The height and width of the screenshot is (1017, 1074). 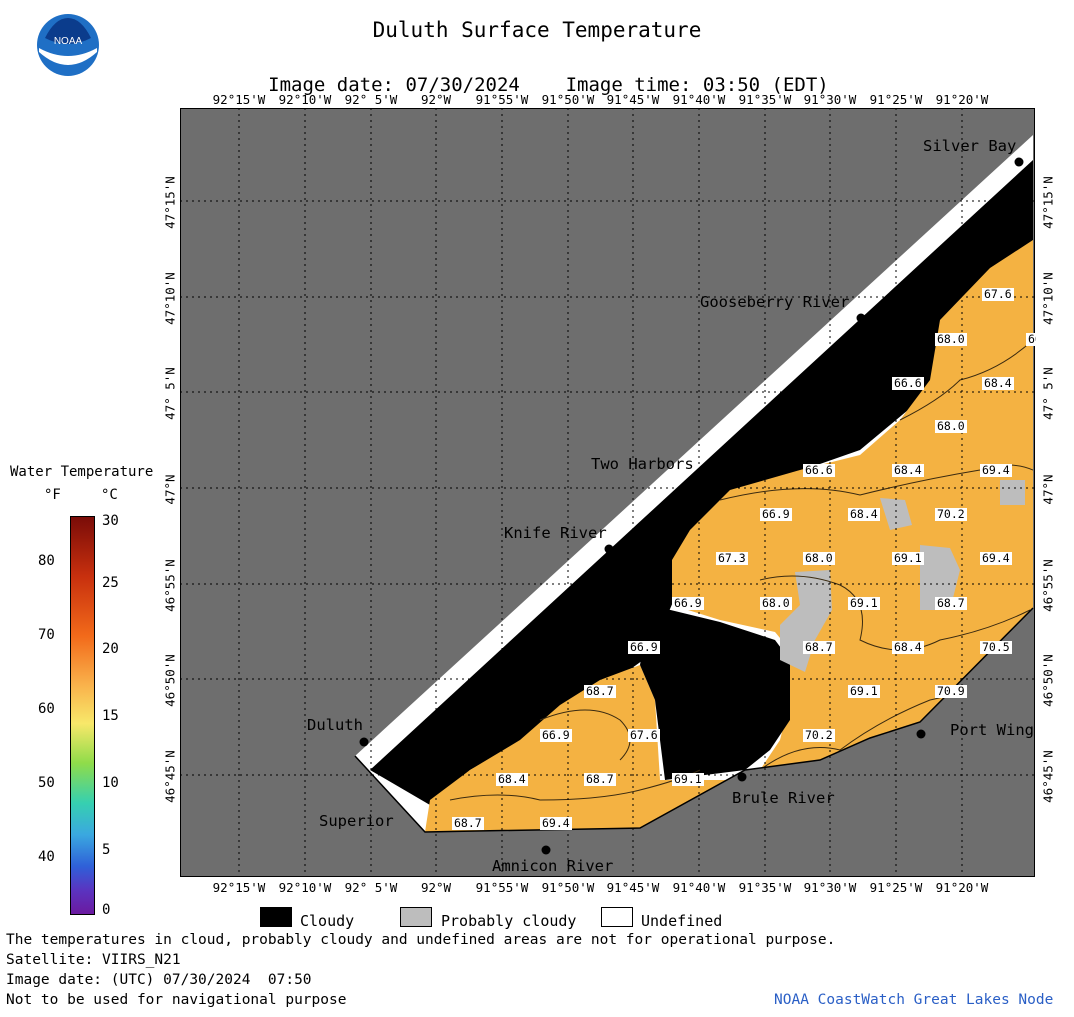 I want to click on lon-label: 91°45'W, so click(x=633, y=99).